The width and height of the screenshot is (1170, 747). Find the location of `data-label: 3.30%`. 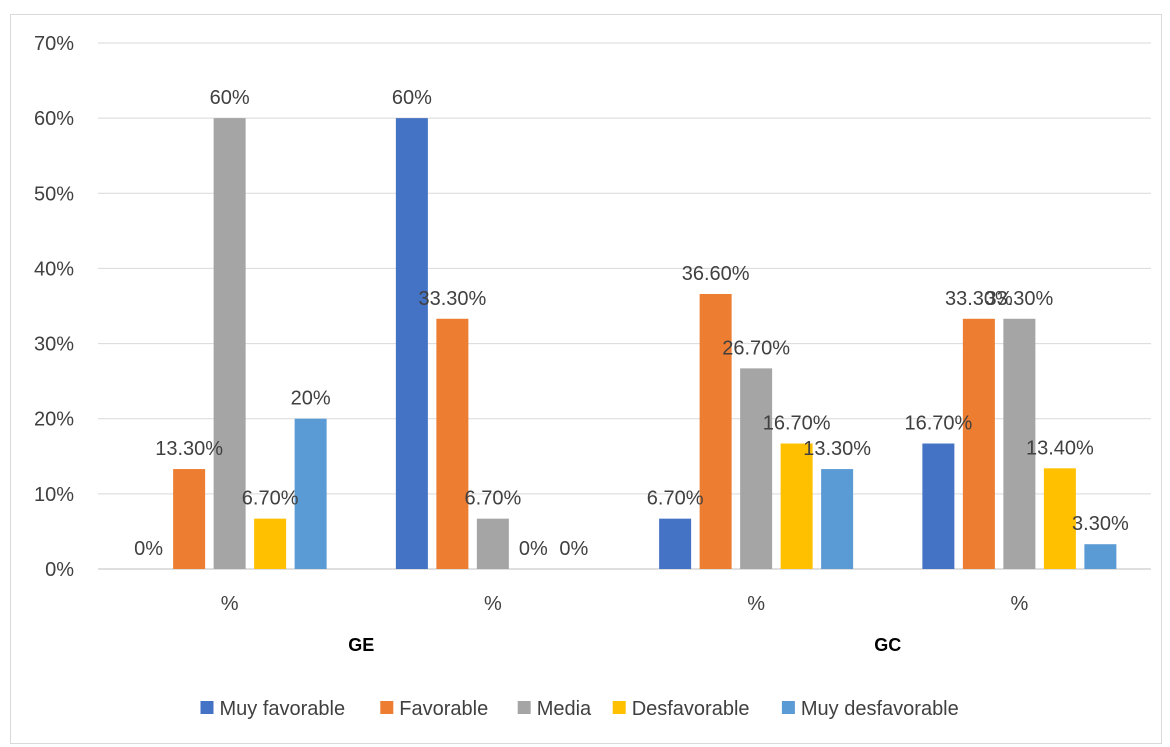

data-label: 3.30% is located at coordinates (1100, 524).